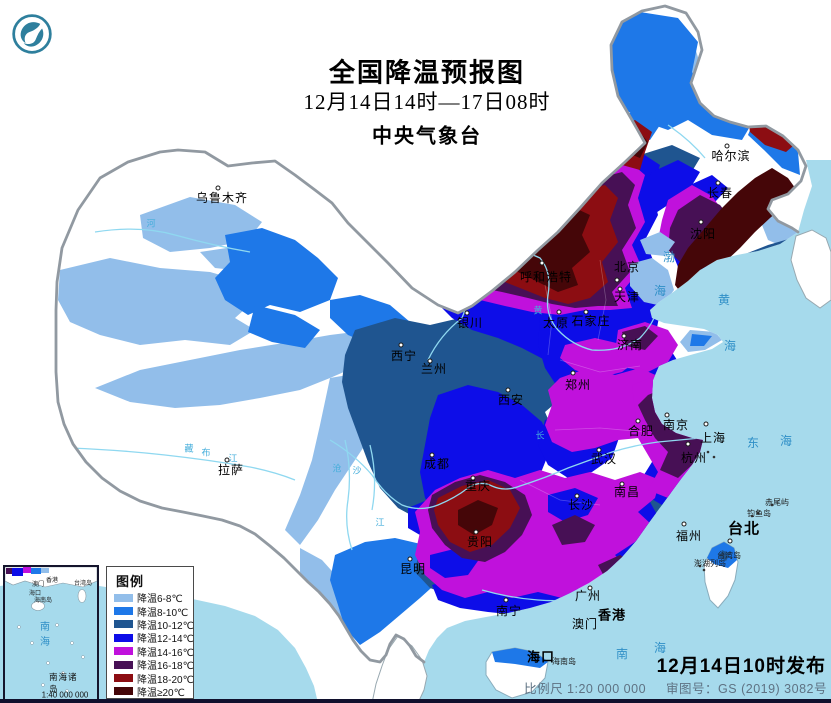 The width and height of the screenshot is (831, 703). I want to click on city-label: 福州, so click(689, 536).